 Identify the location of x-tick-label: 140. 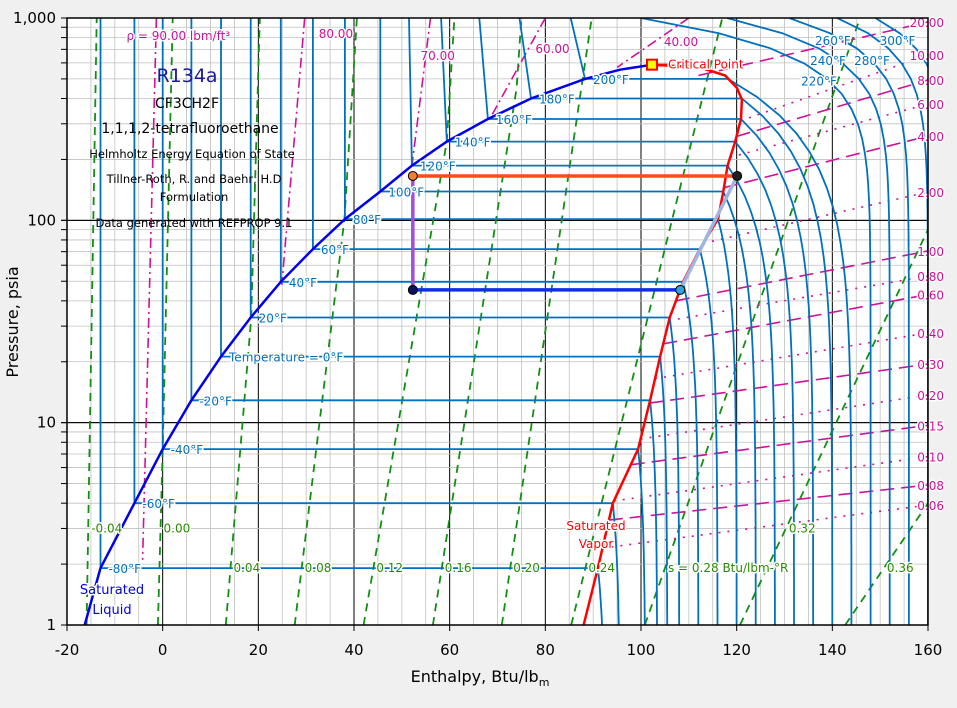
(832, 650).